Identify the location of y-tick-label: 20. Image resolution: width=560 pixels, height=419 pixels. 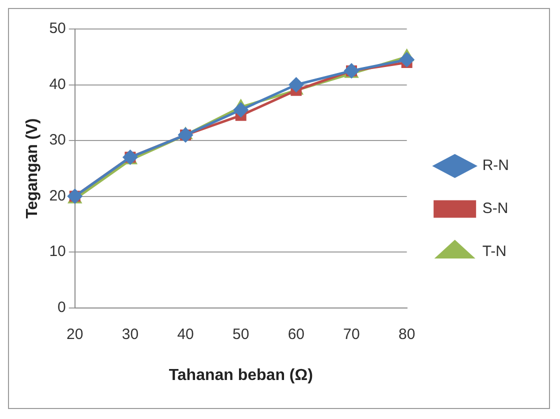
(57, 195).